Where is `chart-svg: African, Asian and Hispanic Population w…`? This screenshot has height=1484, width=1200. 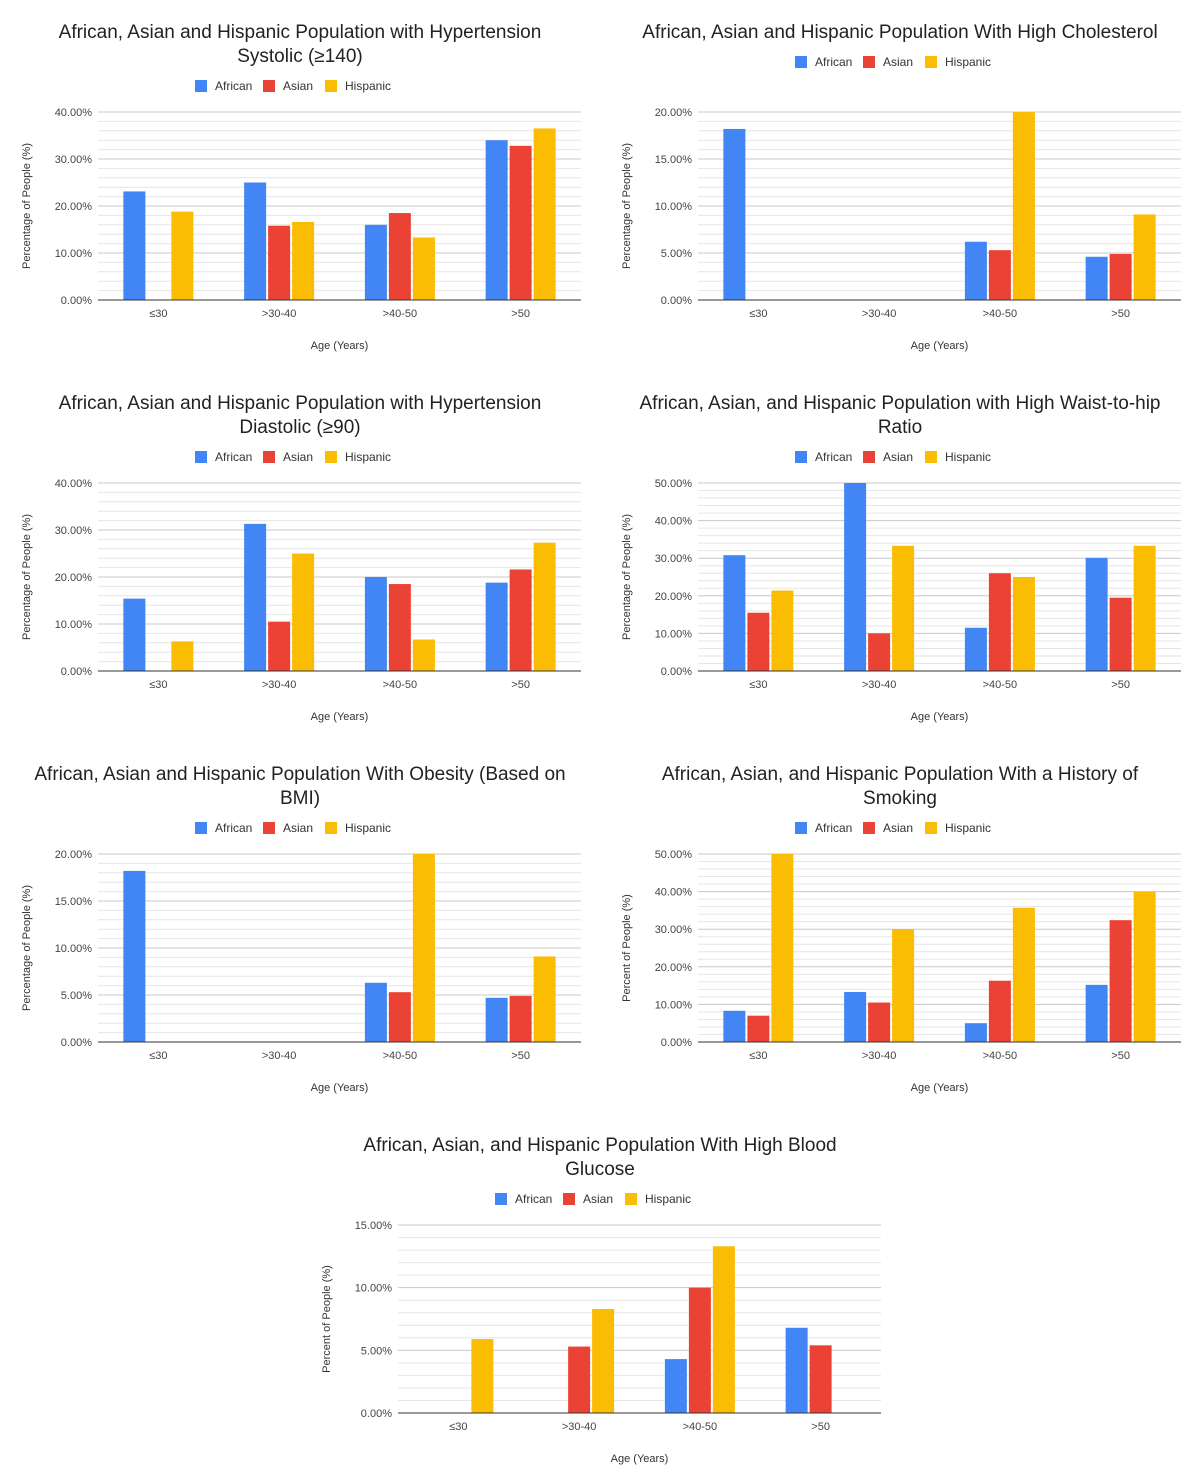
chart-svg: African, Asian and Hispanic Population w… is located at coordinates (301, 558).